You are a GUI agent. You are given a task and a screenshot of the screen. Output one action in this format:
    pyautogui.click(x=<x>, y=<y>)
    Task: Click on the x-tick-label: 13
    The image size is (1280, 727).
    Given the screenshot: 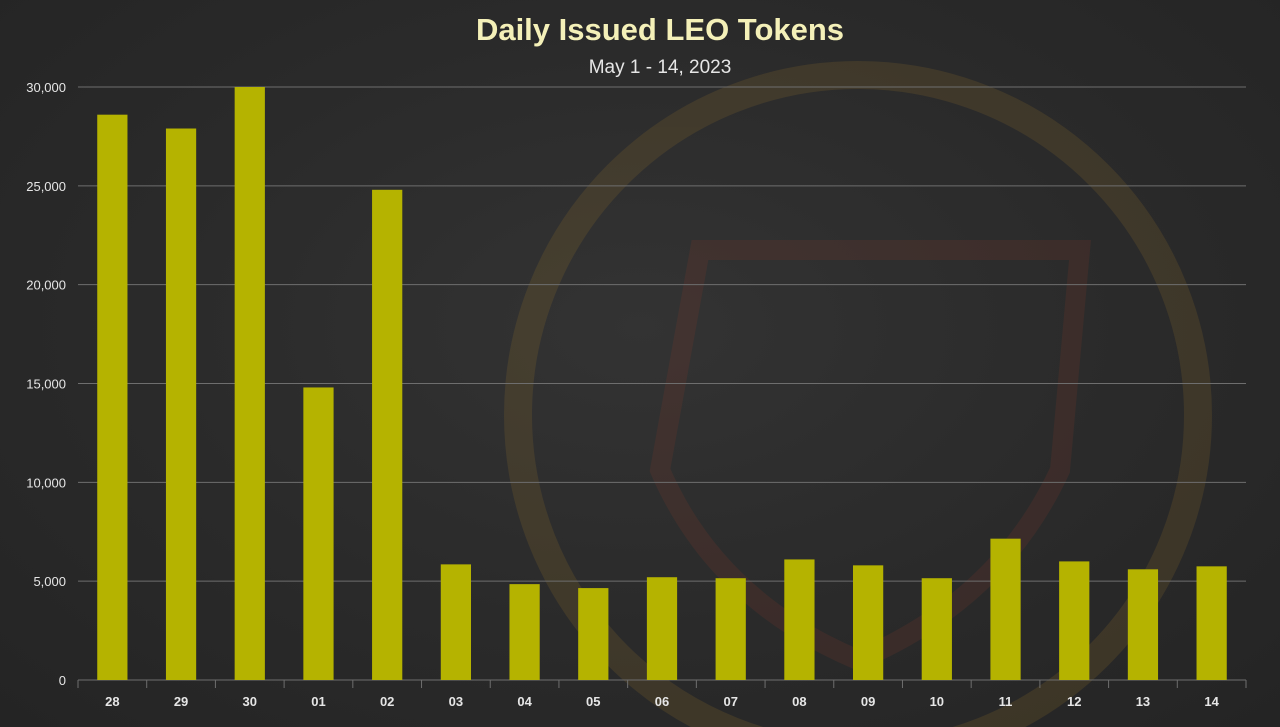 What is the action you would take?
    pyautogui.click(x=1143, y=701)
    